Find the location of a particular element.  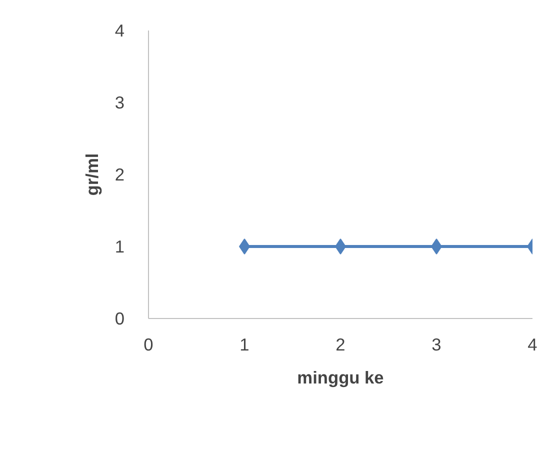

y-axis-title: gr/ml is located at coordinates (92, 174).